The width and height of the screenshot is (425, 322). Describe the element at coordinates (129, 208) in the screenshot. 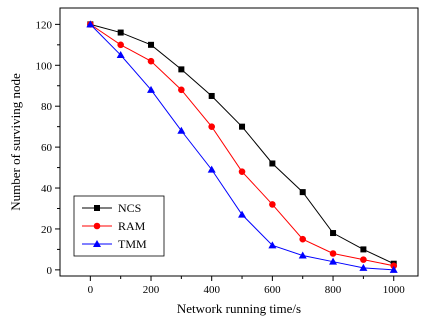

I see `legend-label-ncs: NCS` at that location.